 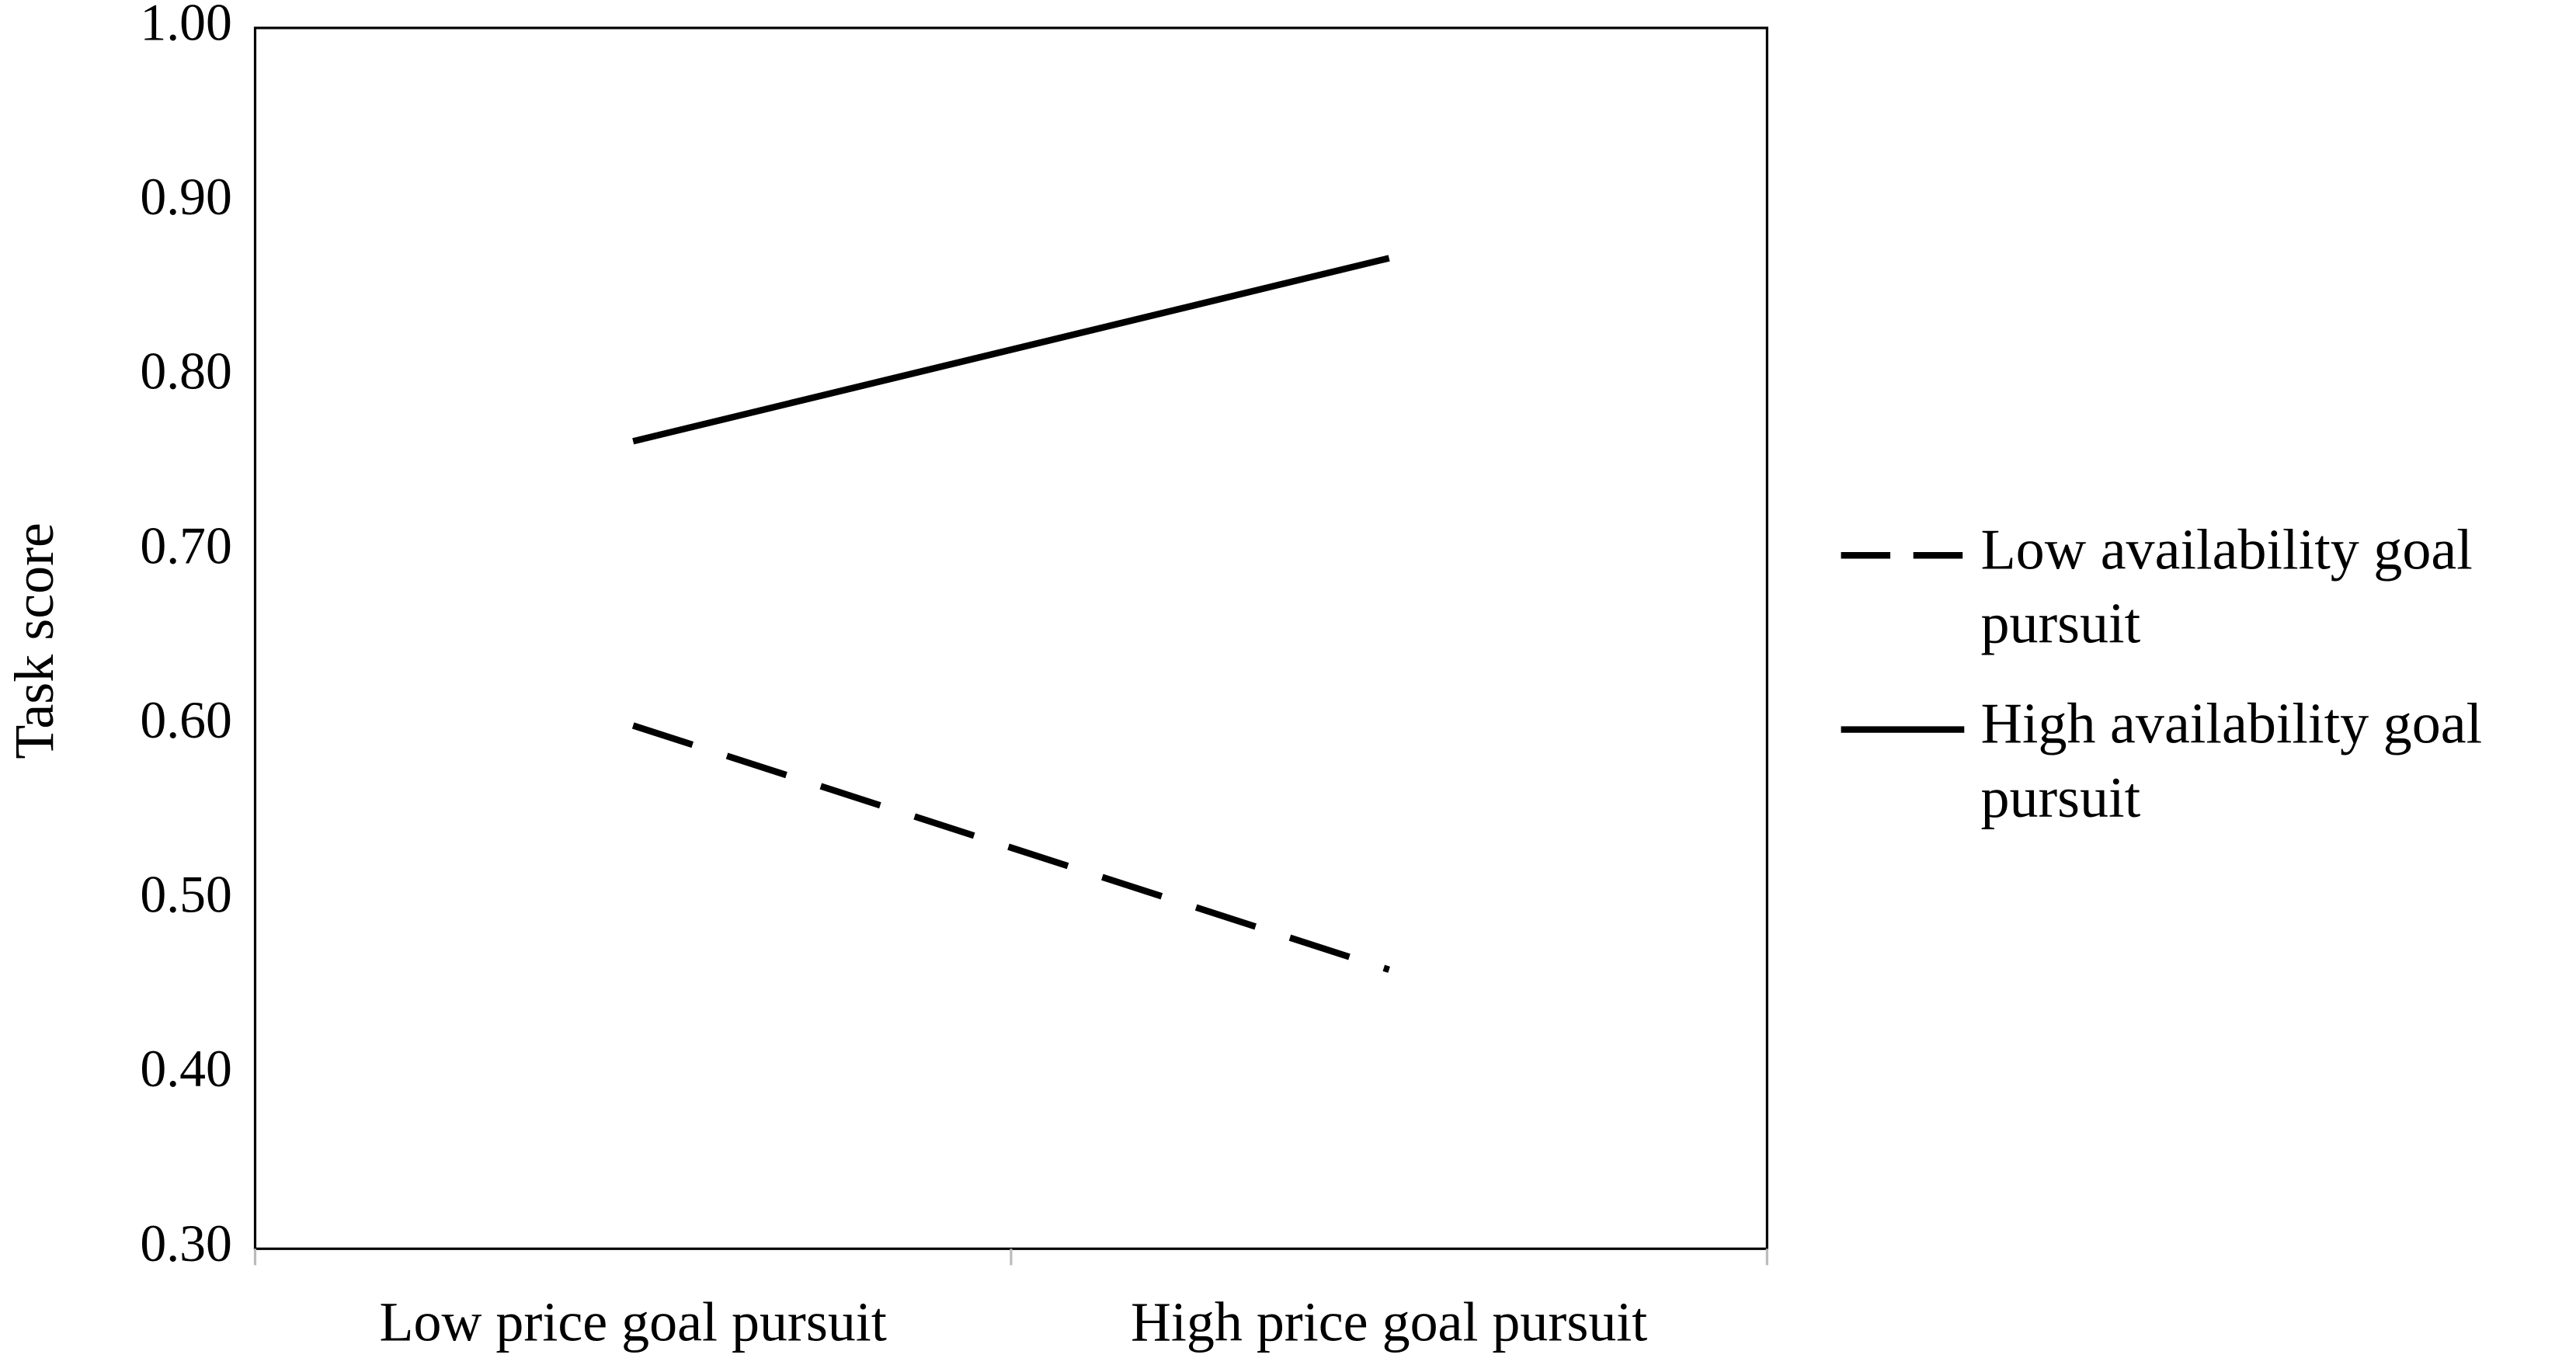 What do you see at coordinates (185, 26) in the screenshot?
I see `y-tick-label: 1.00` at bounding box center [185, 26].